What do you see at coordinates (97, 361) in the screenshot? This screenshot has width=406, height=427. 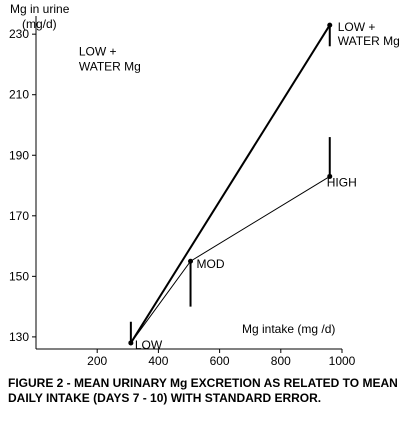 I see `x-tick-label-200: 200` at bounding box center [97, 361].